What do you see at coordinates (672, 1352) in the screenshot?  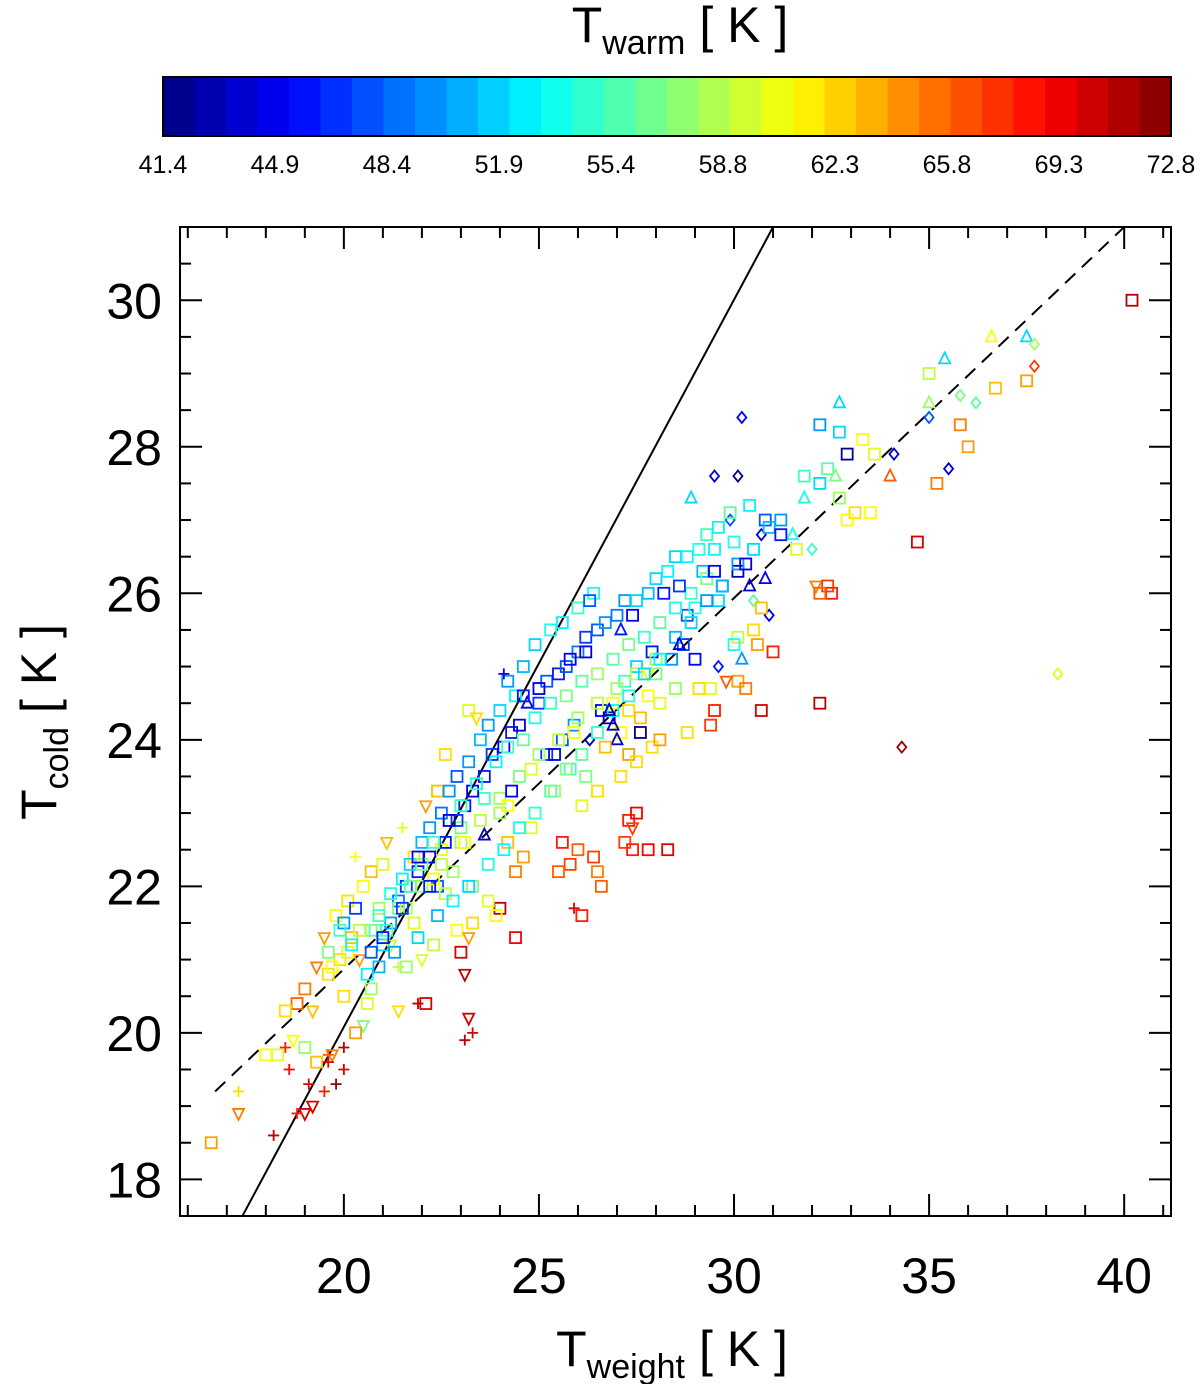 I see `x-axis-label: Tweight [ K ]` at bounding box center [672, 1352].